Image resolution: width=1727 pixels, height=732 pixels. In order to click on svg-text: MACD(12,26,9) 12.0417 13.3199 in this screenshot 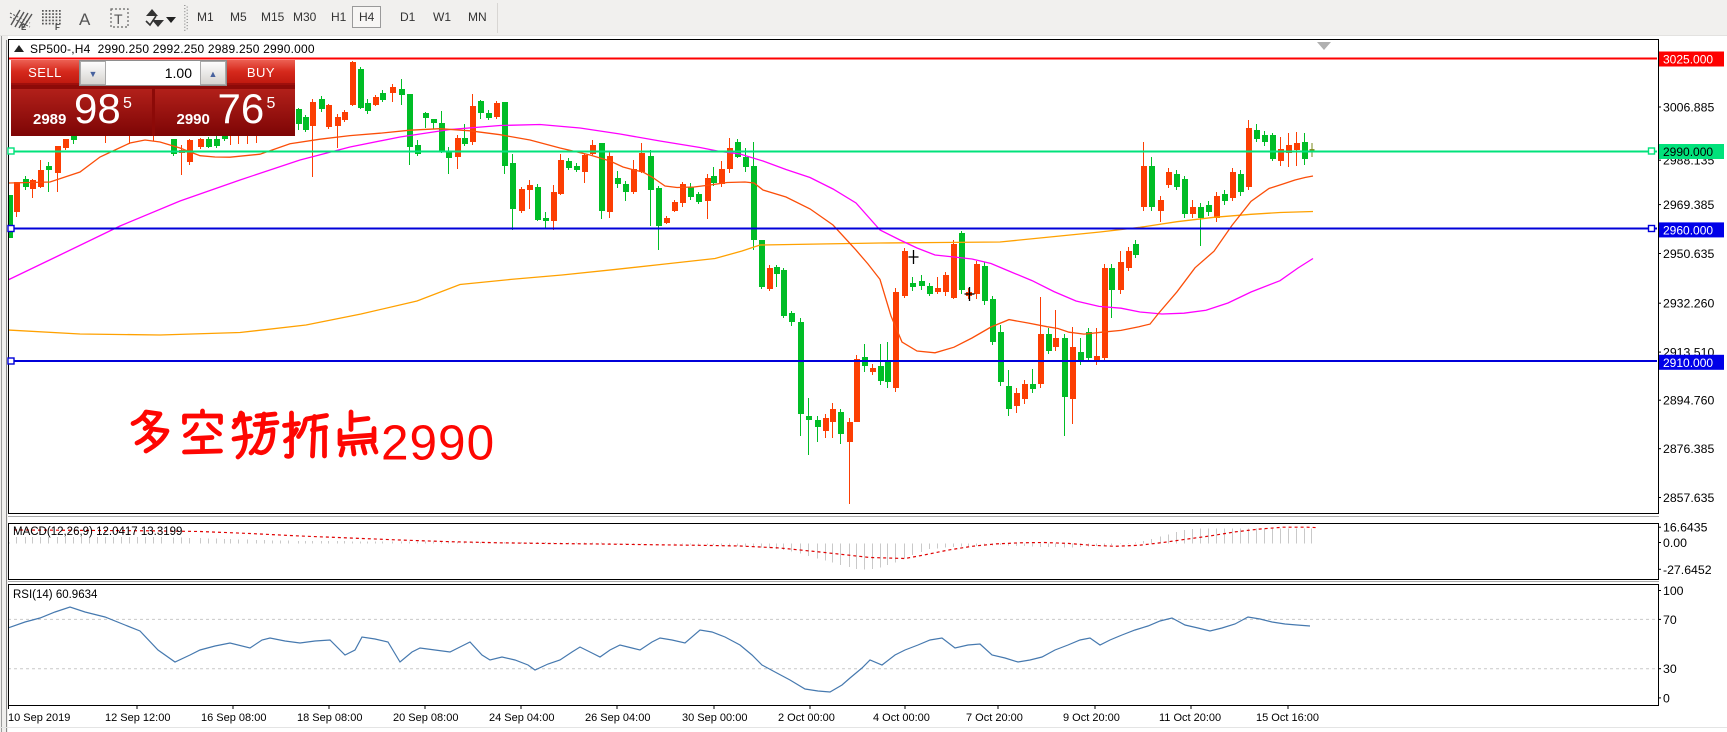, I will do `click(97, 532)`.